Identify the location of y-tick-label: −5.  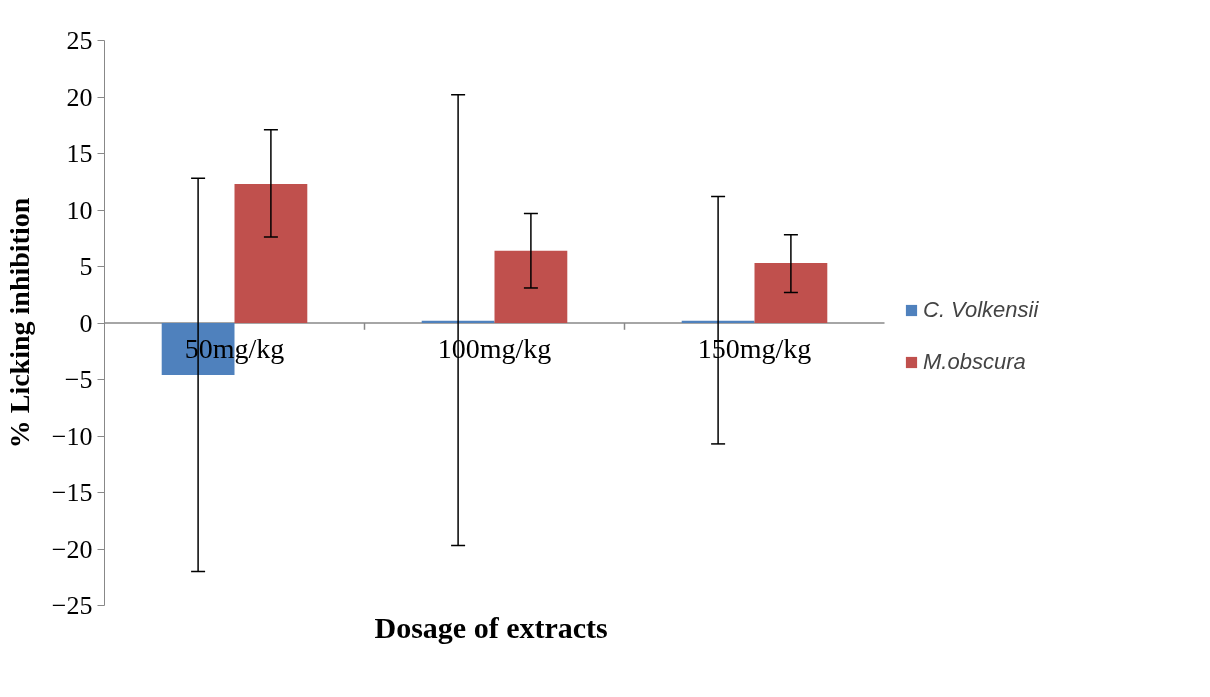
(78, 379).